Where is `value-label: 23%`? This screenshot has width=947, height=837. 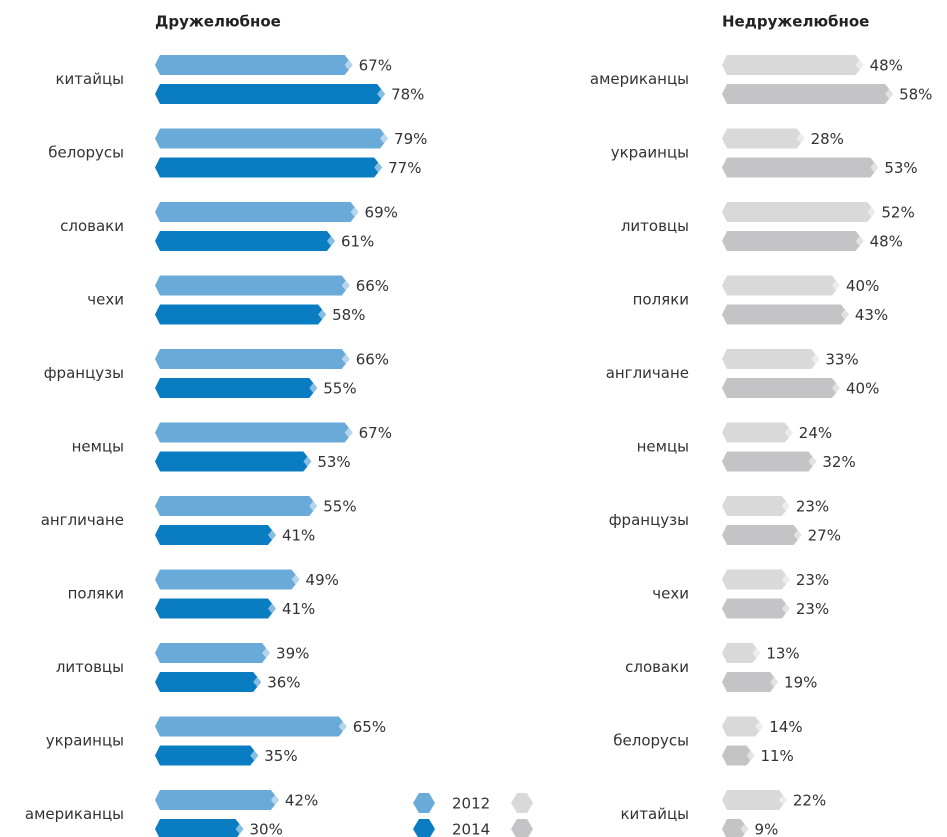
value-label: 23% is located at coordinates (812, 609).